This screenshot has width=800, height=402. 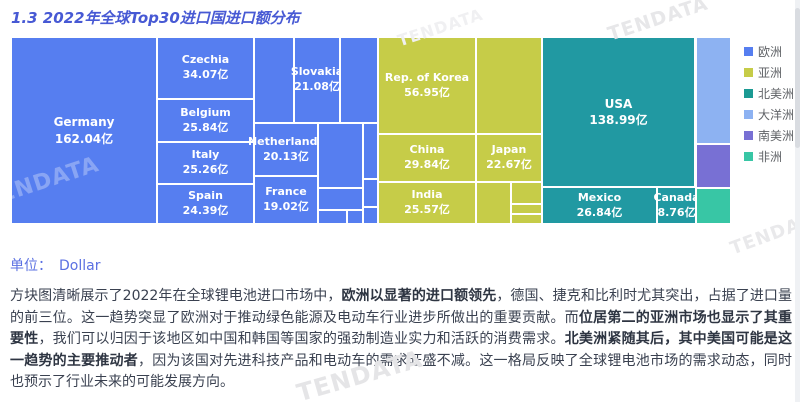 I want to click on cell-country-label: Spain, so click(x=205, y=196).